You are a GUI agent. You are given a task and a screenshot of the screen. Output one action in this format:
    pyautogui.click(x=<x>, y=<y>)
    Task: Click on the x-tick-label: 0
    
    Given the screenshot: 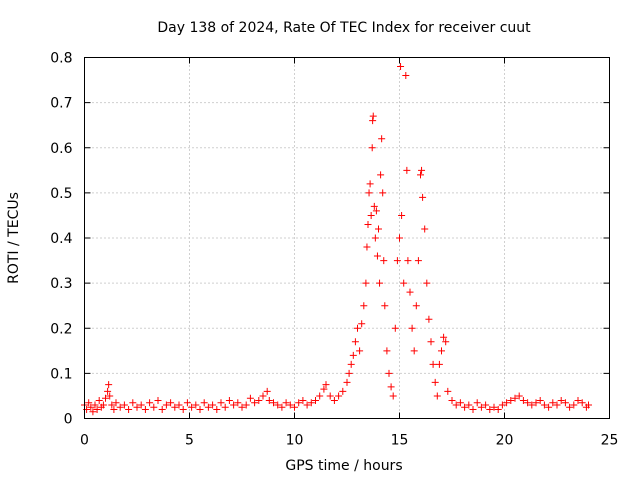 What is the action you would take?
    pyautogui.click(x=84, y=441)
    